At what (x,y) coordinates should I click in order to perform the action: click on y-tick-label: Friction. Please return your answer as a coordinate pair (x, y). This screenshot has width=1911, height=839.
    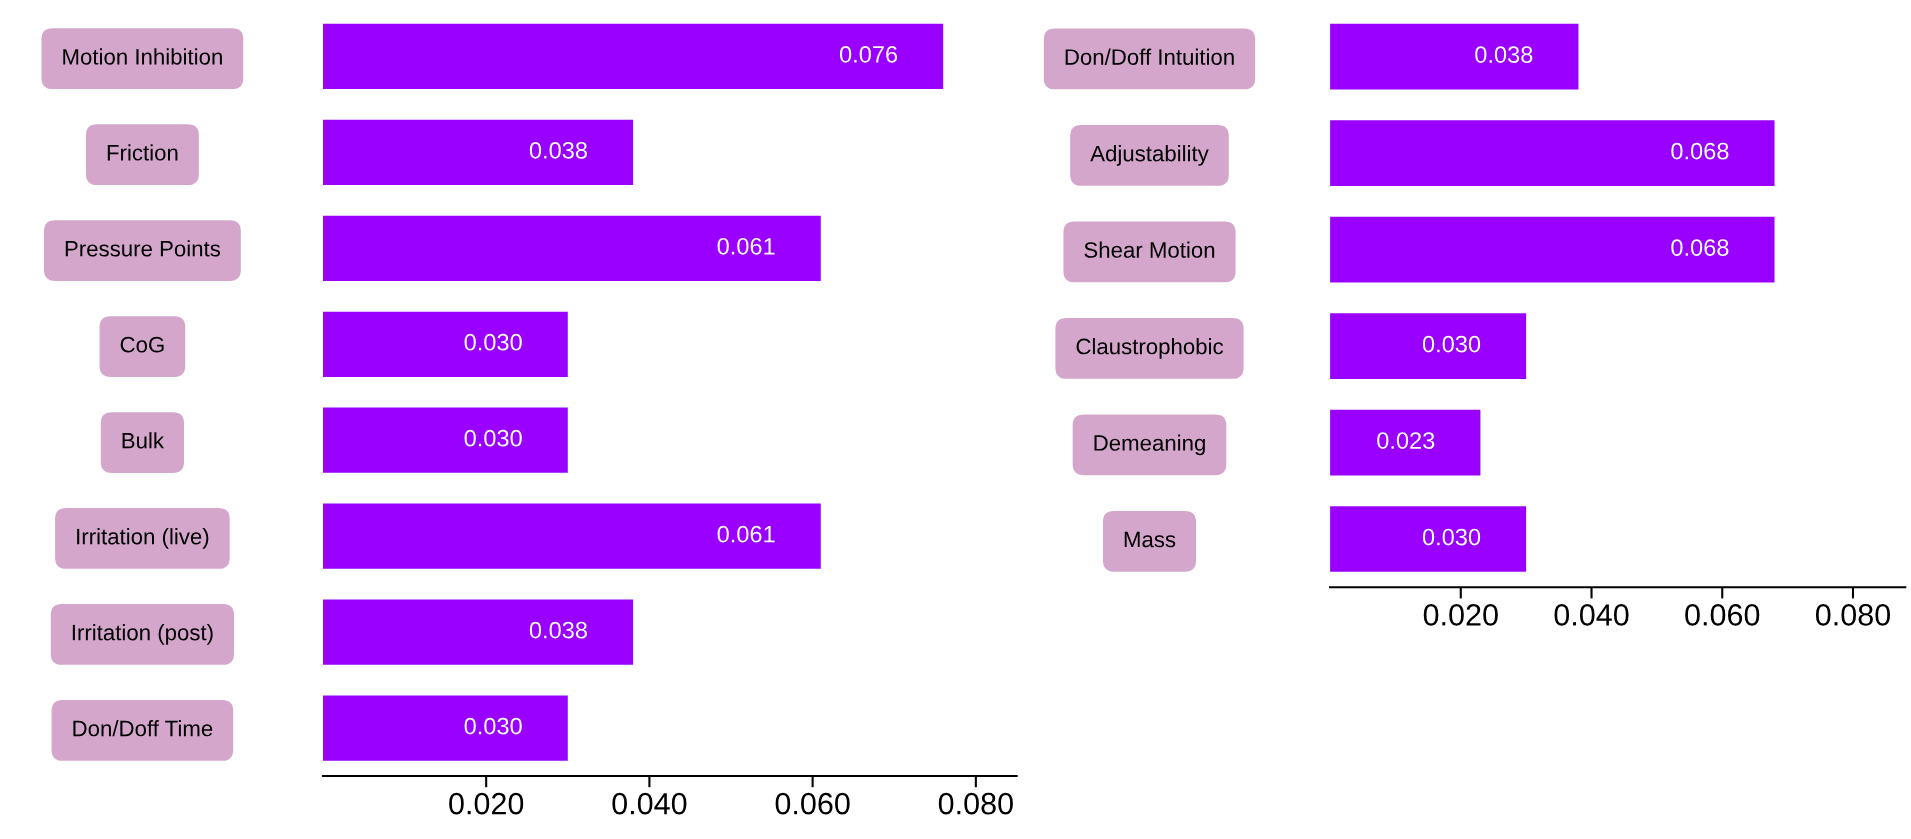
    Looking at the image, I should click on (142, 152).